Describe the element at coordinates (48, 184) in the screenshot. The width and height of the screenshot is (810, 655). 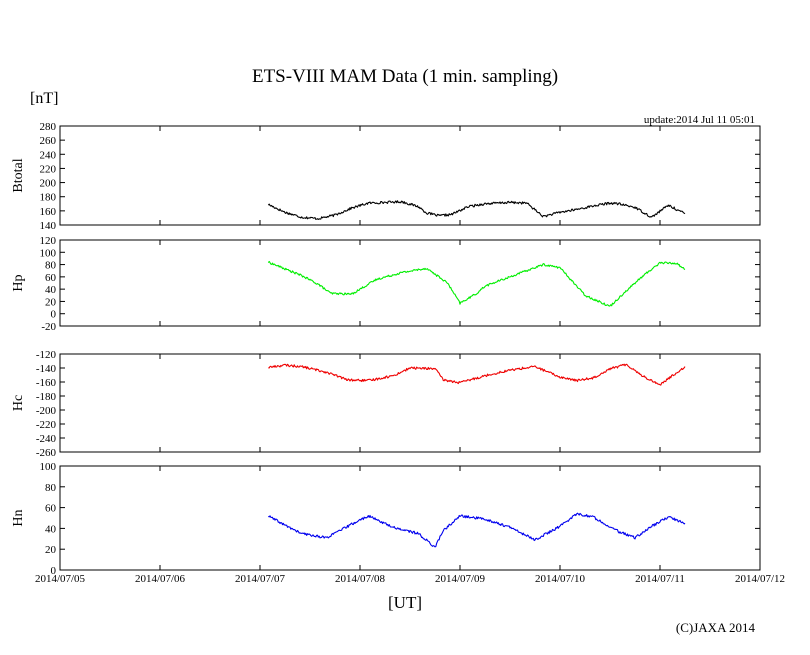
I see `y-tick-label: 200` at that location.